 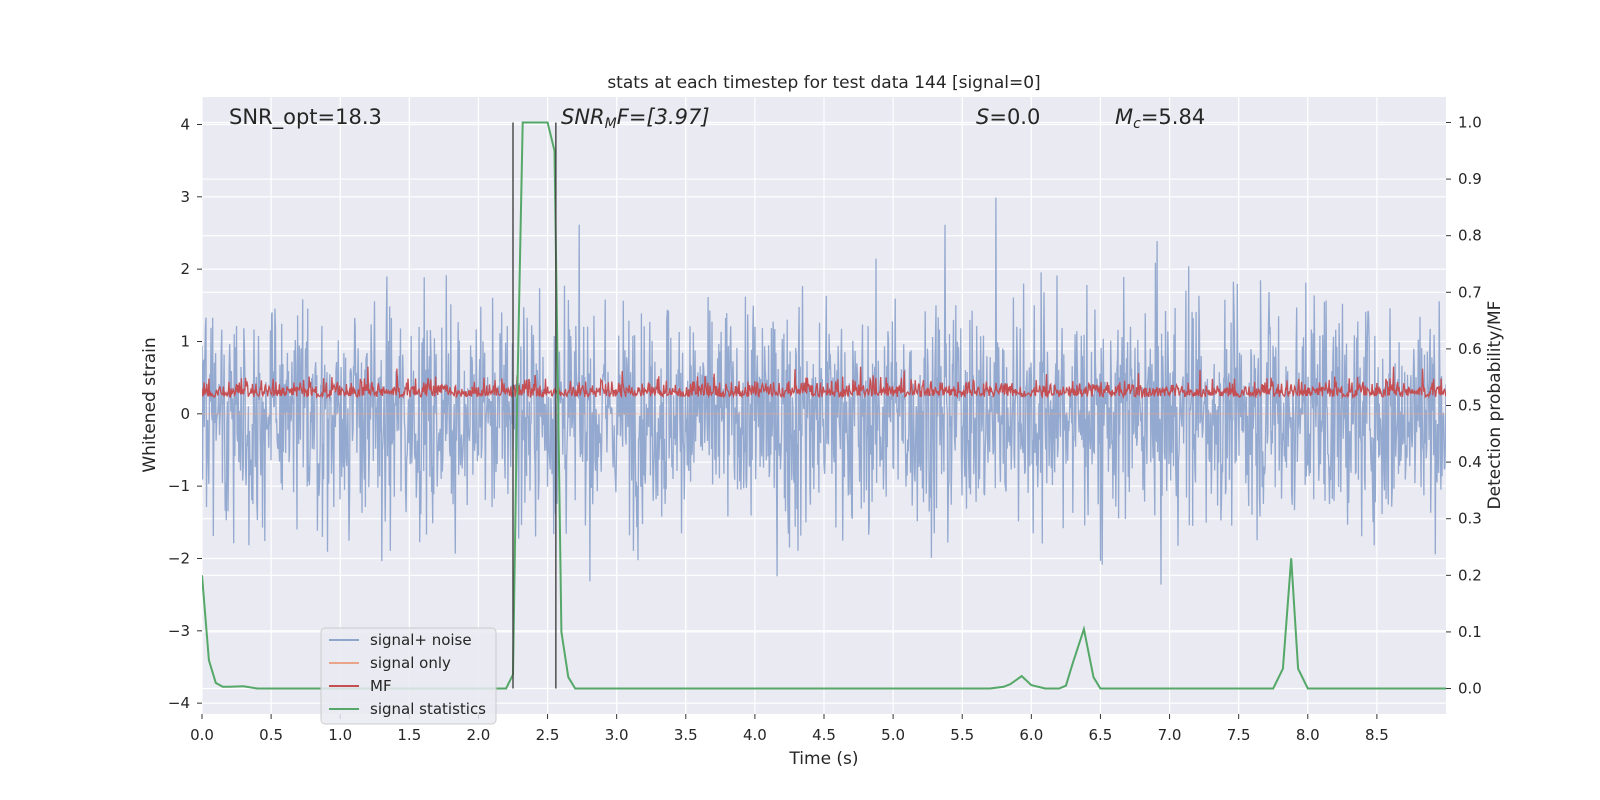 I want to click on x-tick-label: 7.0, so click(x=1170, y=735).